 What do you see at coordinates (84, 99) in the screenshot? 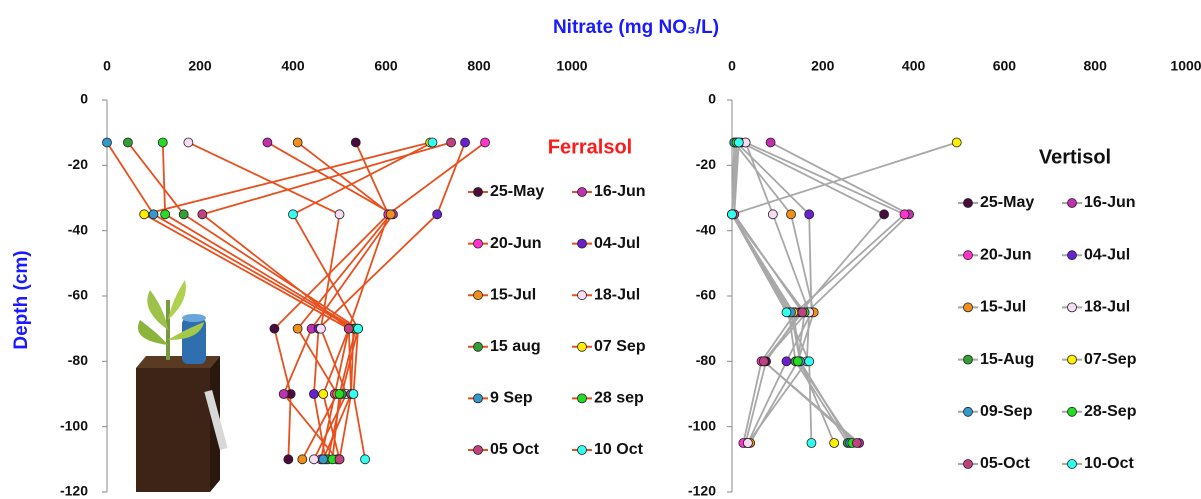
I see `y-tick-label: 0` at bounding box center [84, 99].